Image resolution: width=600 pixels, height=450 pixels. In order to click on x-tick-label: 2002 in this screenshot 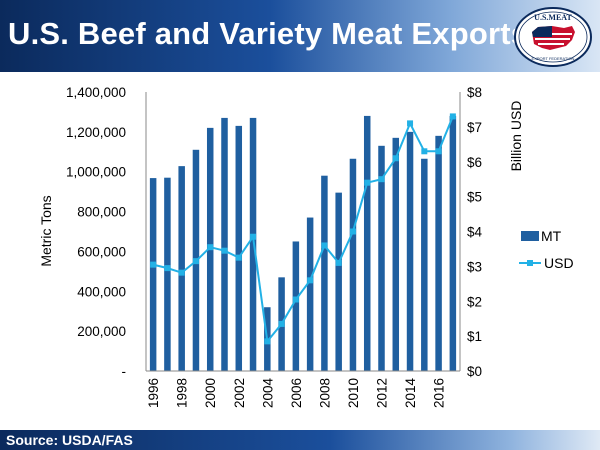, I will do `click(239, 393)`.